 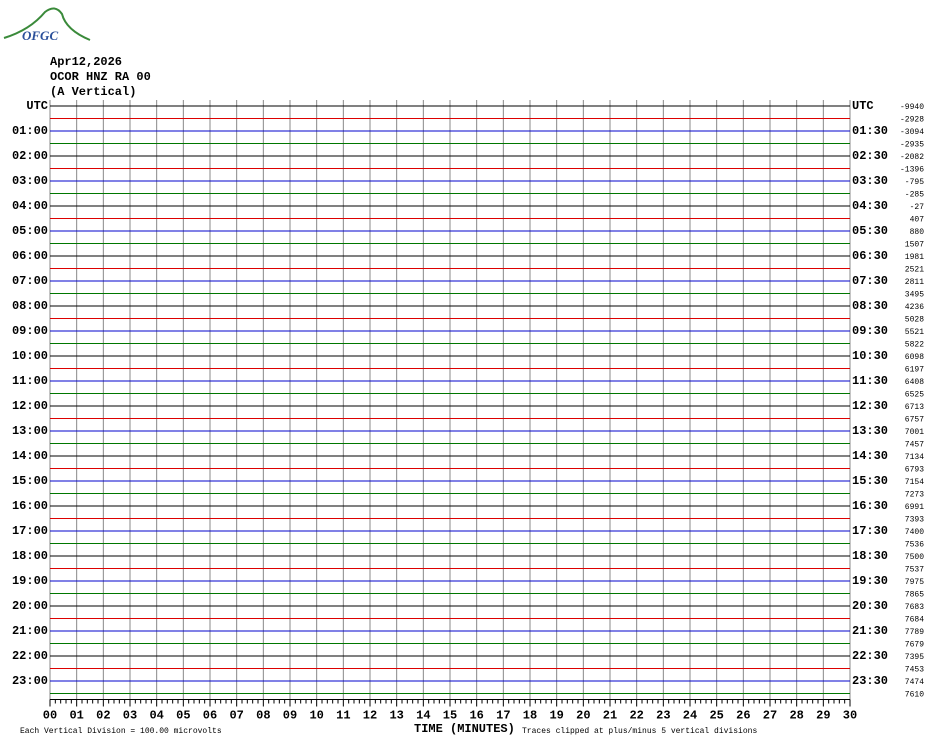 What do you see at coordinates (870, 181) in the screenshot?
I see `half-hour-label: 03:30` at bounding box center [870, 181].